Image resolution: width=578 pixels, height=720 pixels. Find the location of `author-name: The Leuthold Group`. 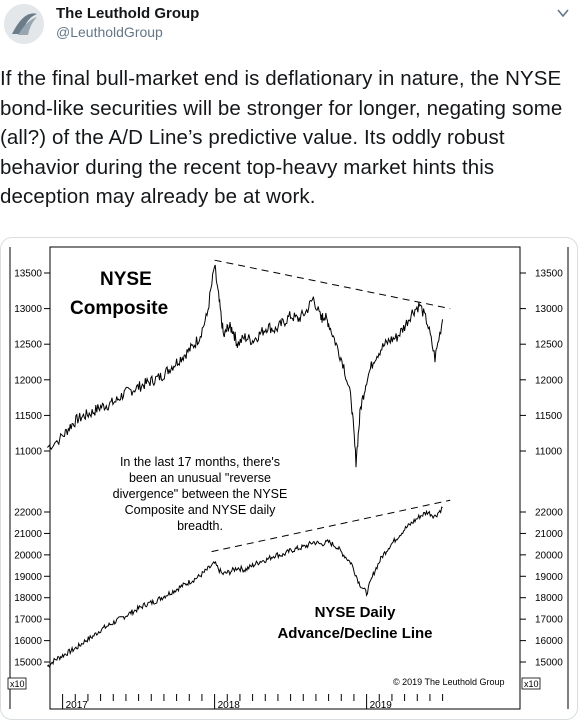

author-name: The Leuthold Group is located at coordinates (128, 13).